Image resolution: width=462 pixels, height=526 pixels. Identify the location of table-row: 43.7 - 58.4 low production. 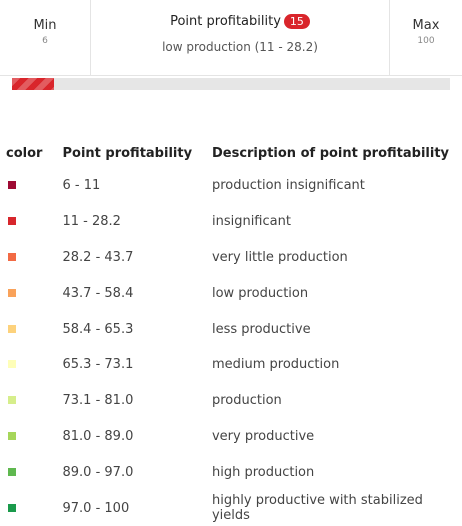
(231, 293).